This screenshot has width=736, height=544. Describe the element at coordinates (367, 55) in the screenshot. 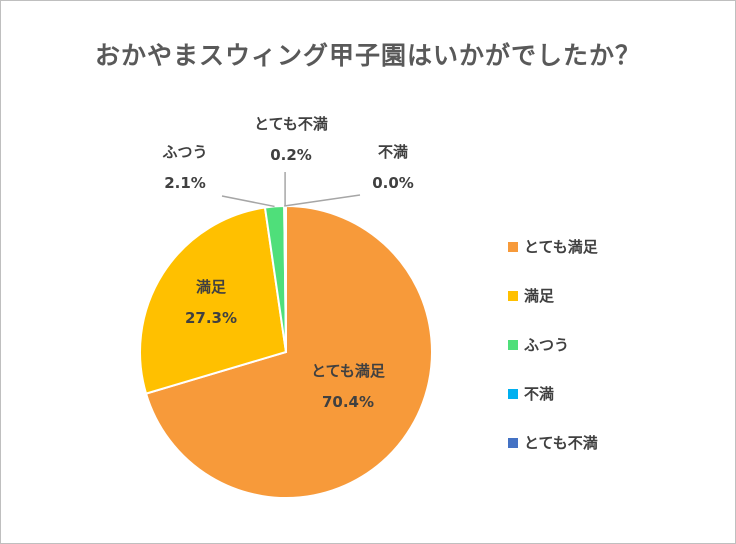

I see `chart-title: おかやまスウィング甲子園はいかがでしたか？` at that location.